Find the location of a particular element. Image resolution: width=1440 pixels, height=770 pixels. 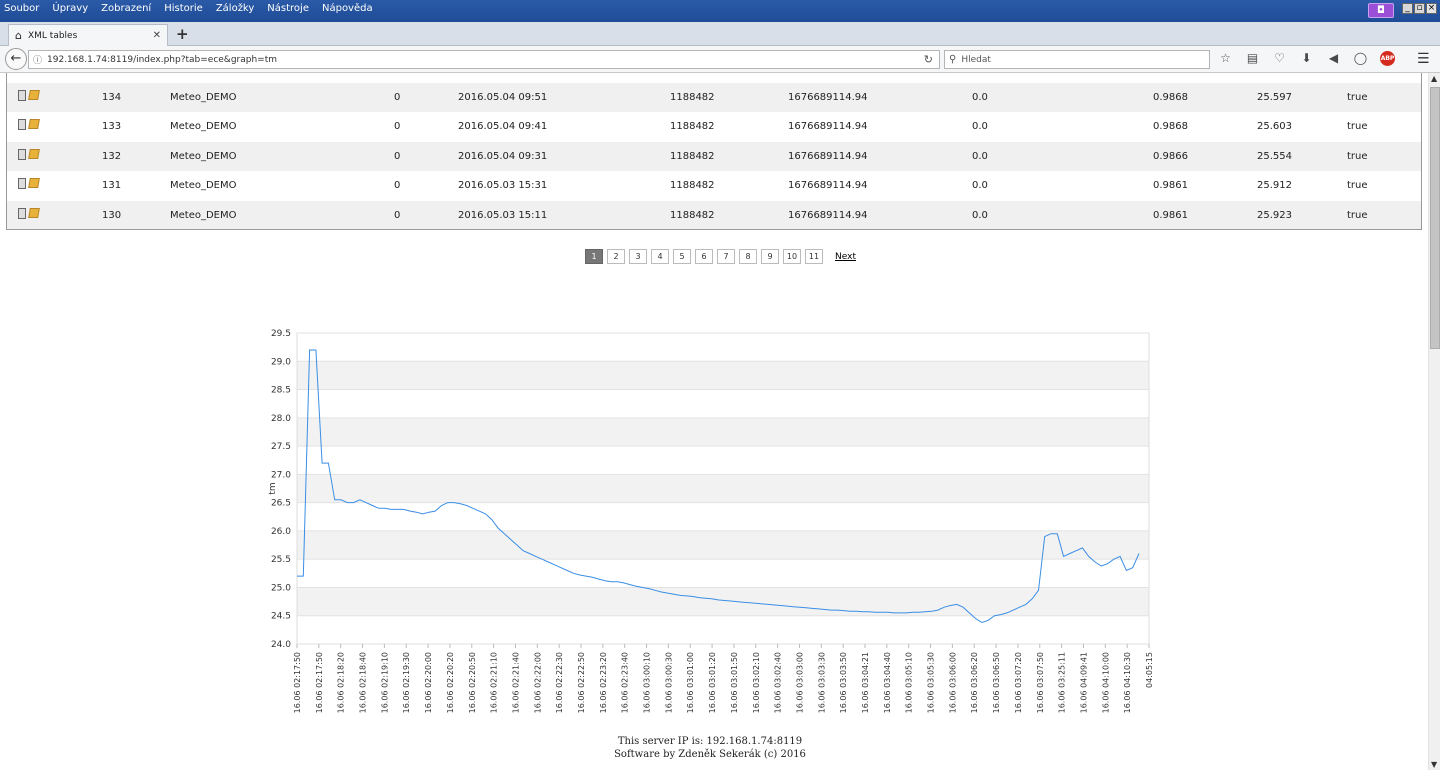

menu-item: Záložky is located at coordinates (235, 8).